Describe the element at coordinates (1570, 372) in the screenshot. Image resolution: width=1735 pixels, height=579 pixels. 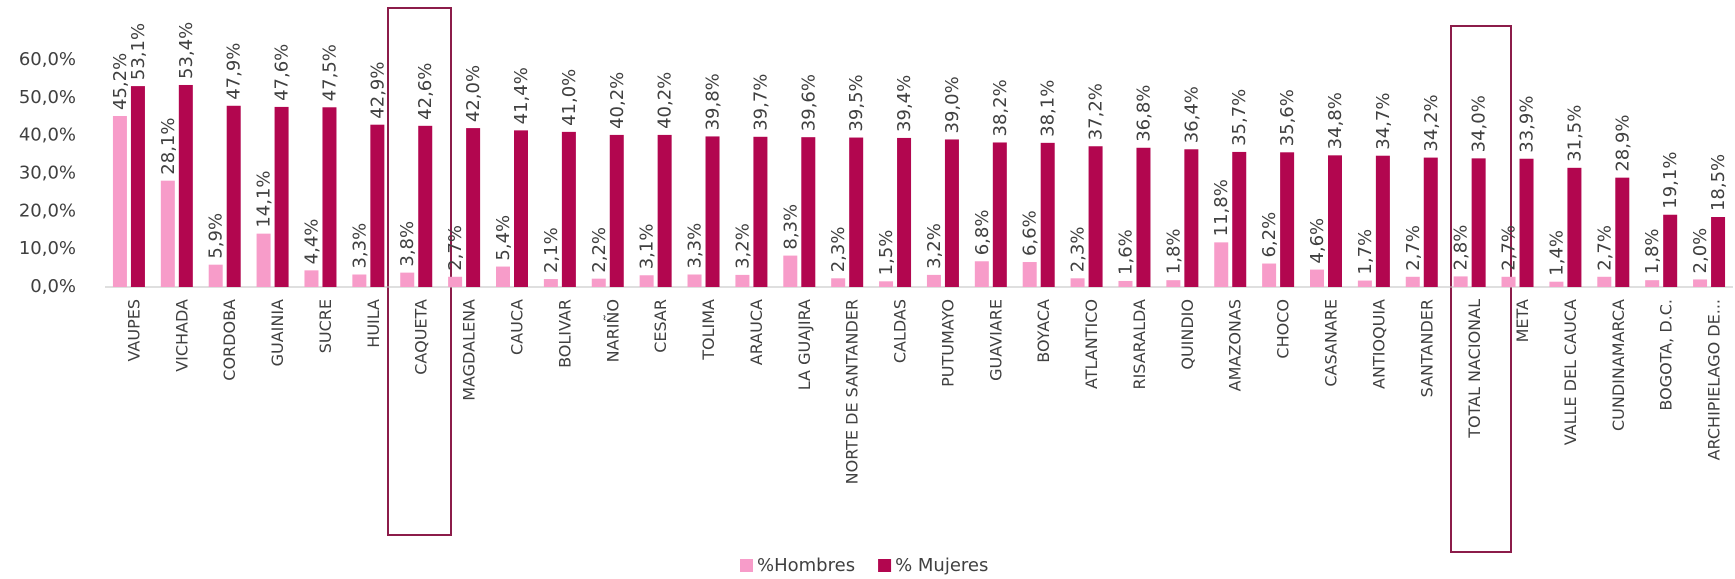
I see `x-tick-label: VALLE DEL CAUCA` at that location.